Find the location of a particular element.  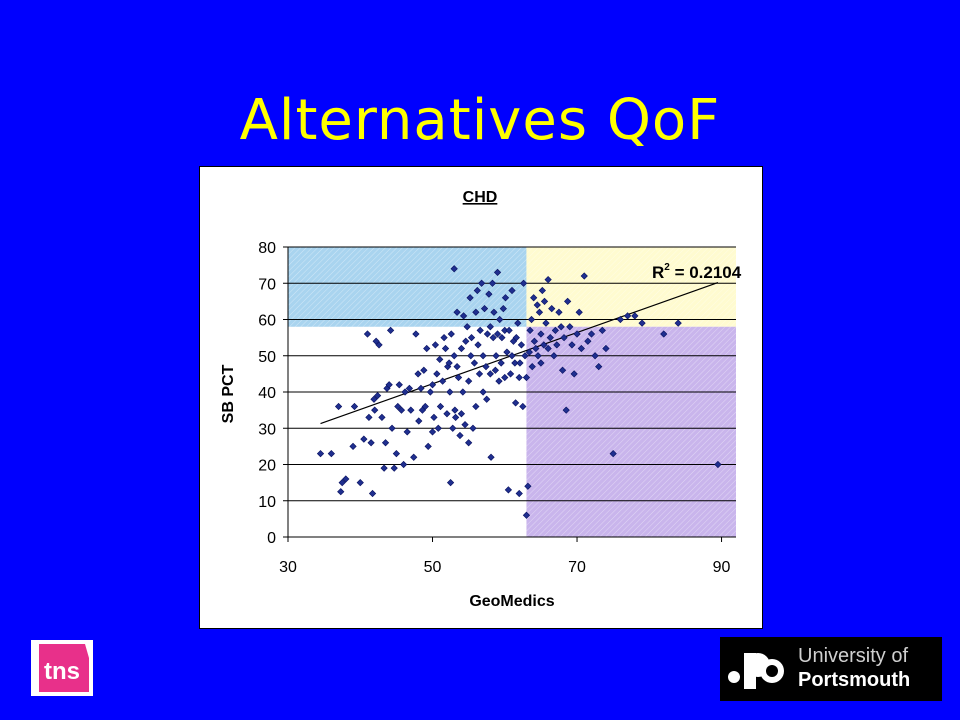

university-line1: University of is located at coordinates (853, 656).